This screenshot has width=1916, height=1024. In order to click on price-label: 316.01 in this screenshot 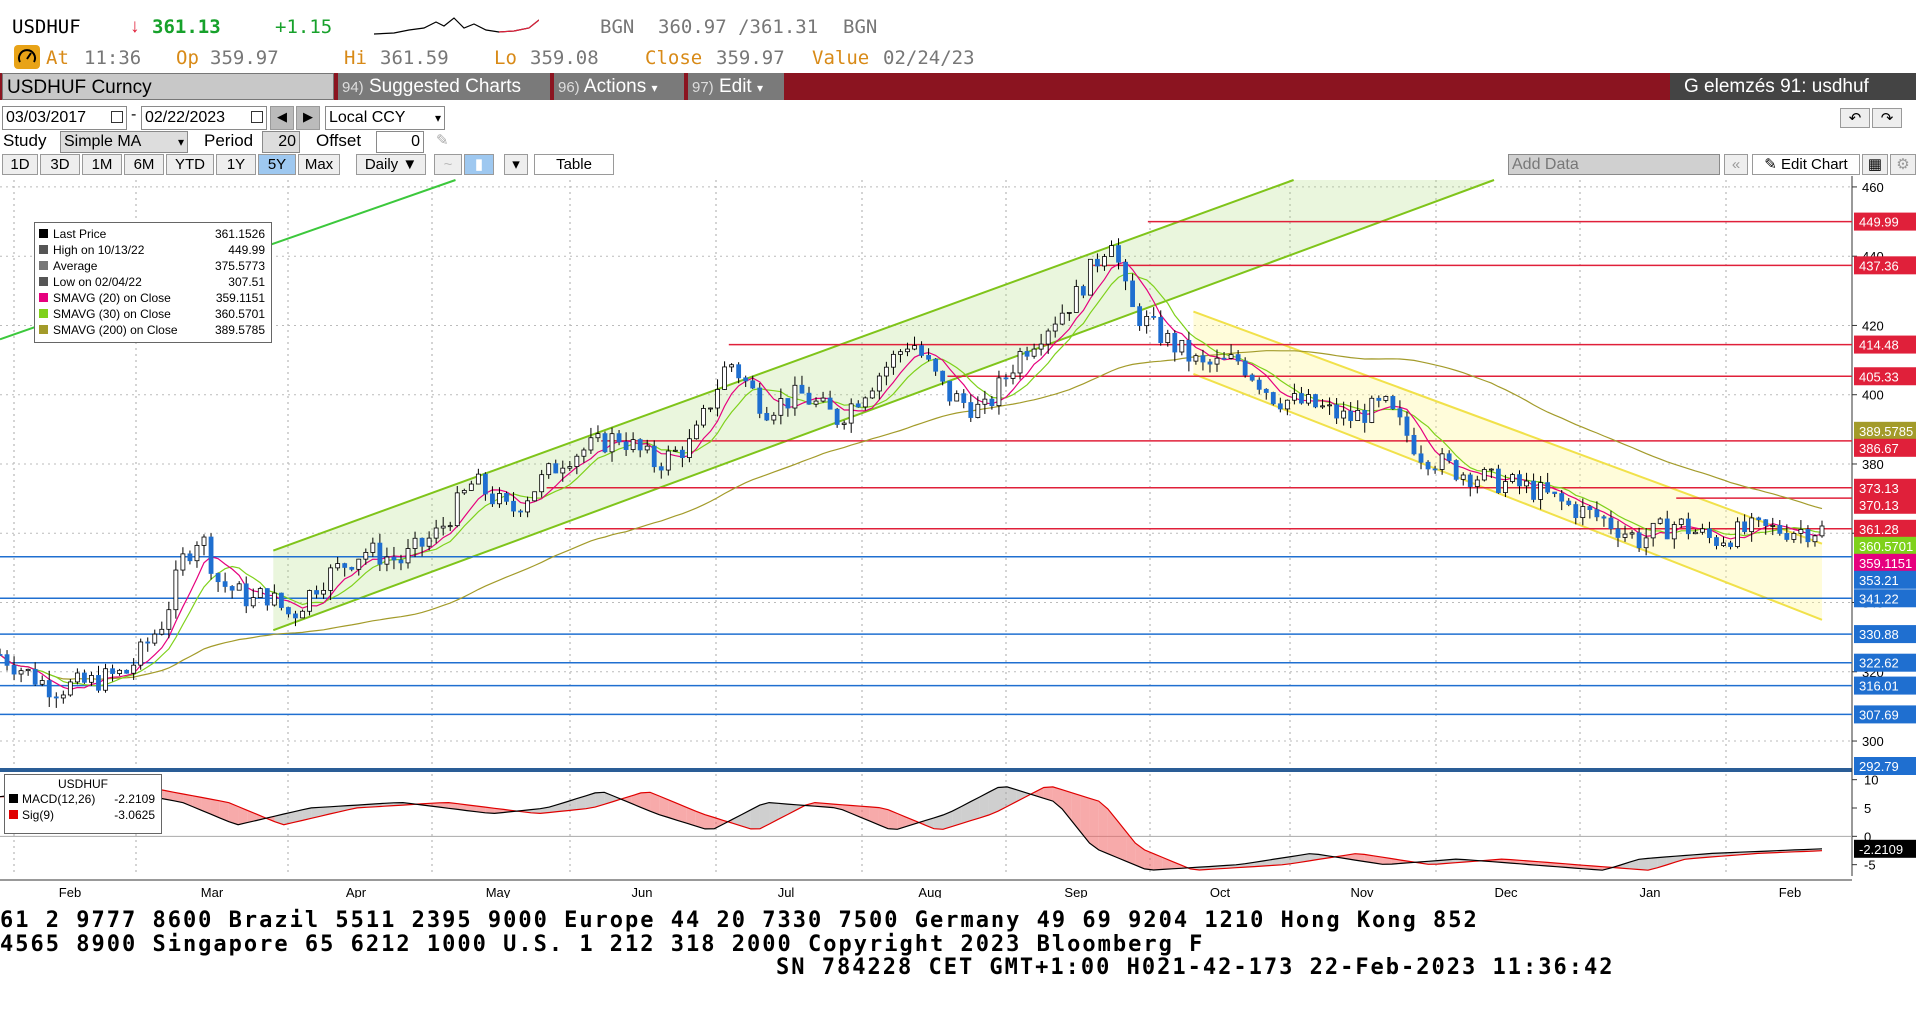, I will do `click(1879, 686)`.